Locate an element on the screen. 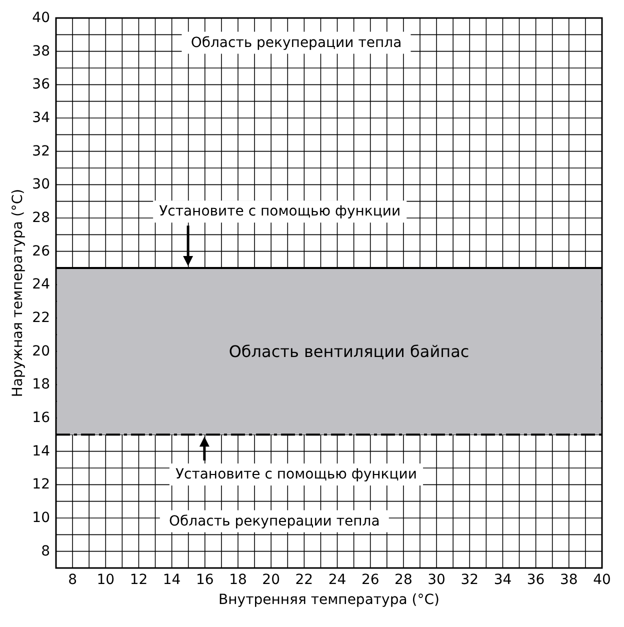 This screenshot has height=627, width=624. y-tick-label: 8 is located at coordinates (45, 551).